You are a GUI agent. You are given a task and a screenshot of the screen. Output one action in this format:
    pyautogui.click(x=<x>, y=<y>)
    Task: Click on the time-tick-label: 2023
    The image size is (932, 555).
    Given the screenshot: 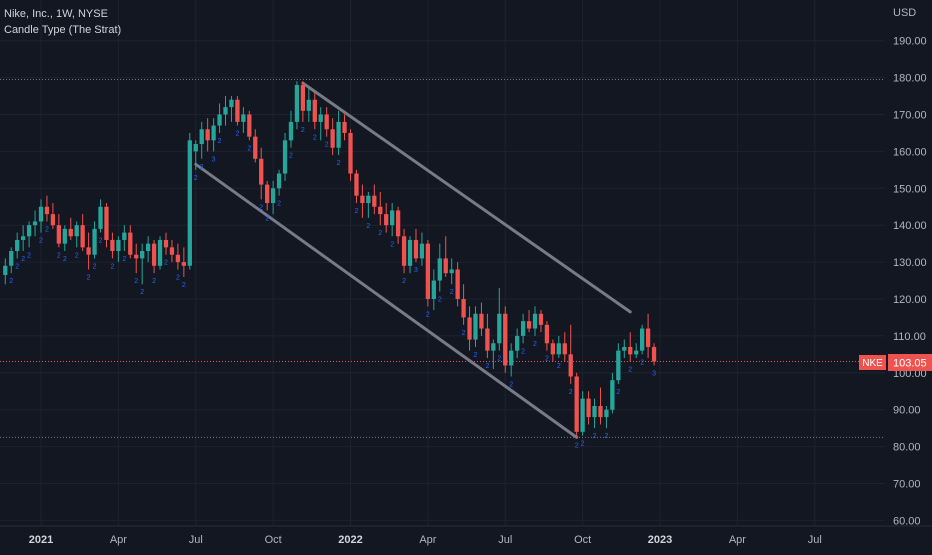 What is the action you would take?
    pyautogui.click(x=660, y=540)
    